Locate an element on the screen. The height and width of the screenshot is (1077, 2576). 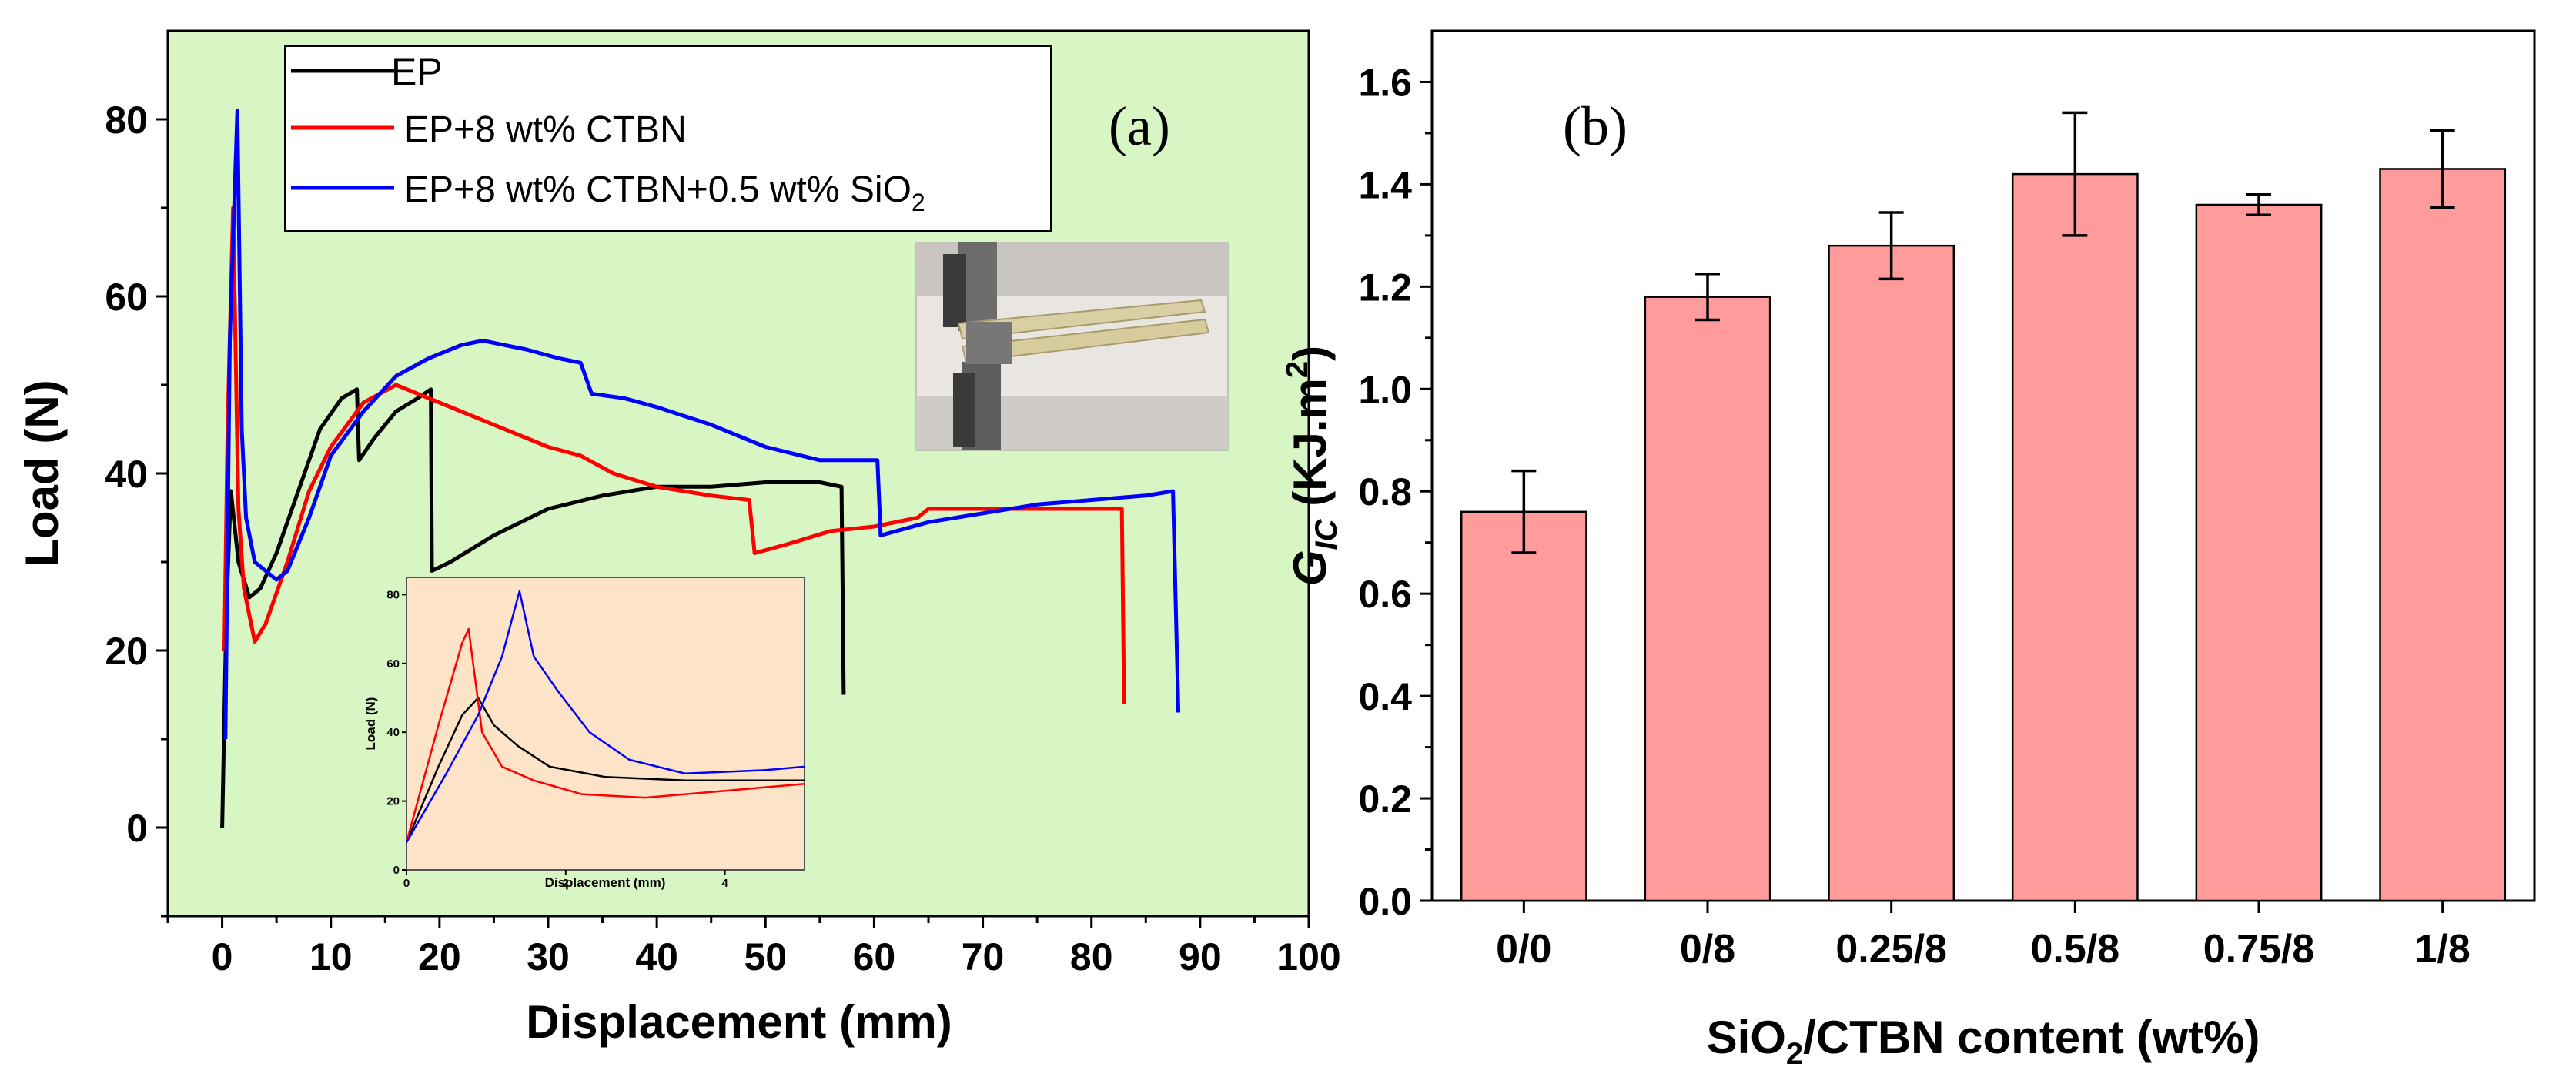
y-tick-label: 1.4 is located at coordinates (1385, 184).